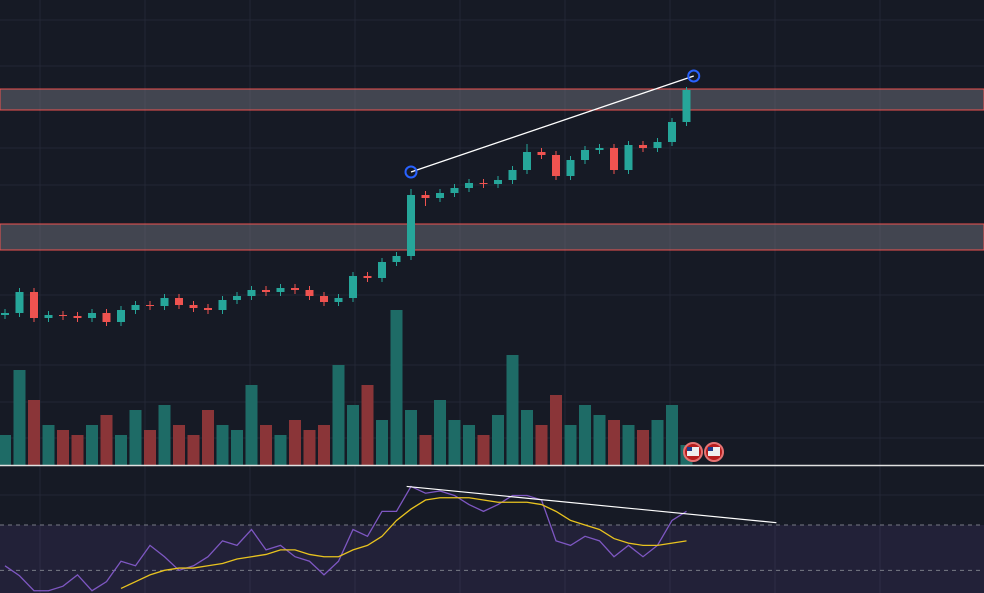  I want to click on rsi-trendline, so click(591, 504).